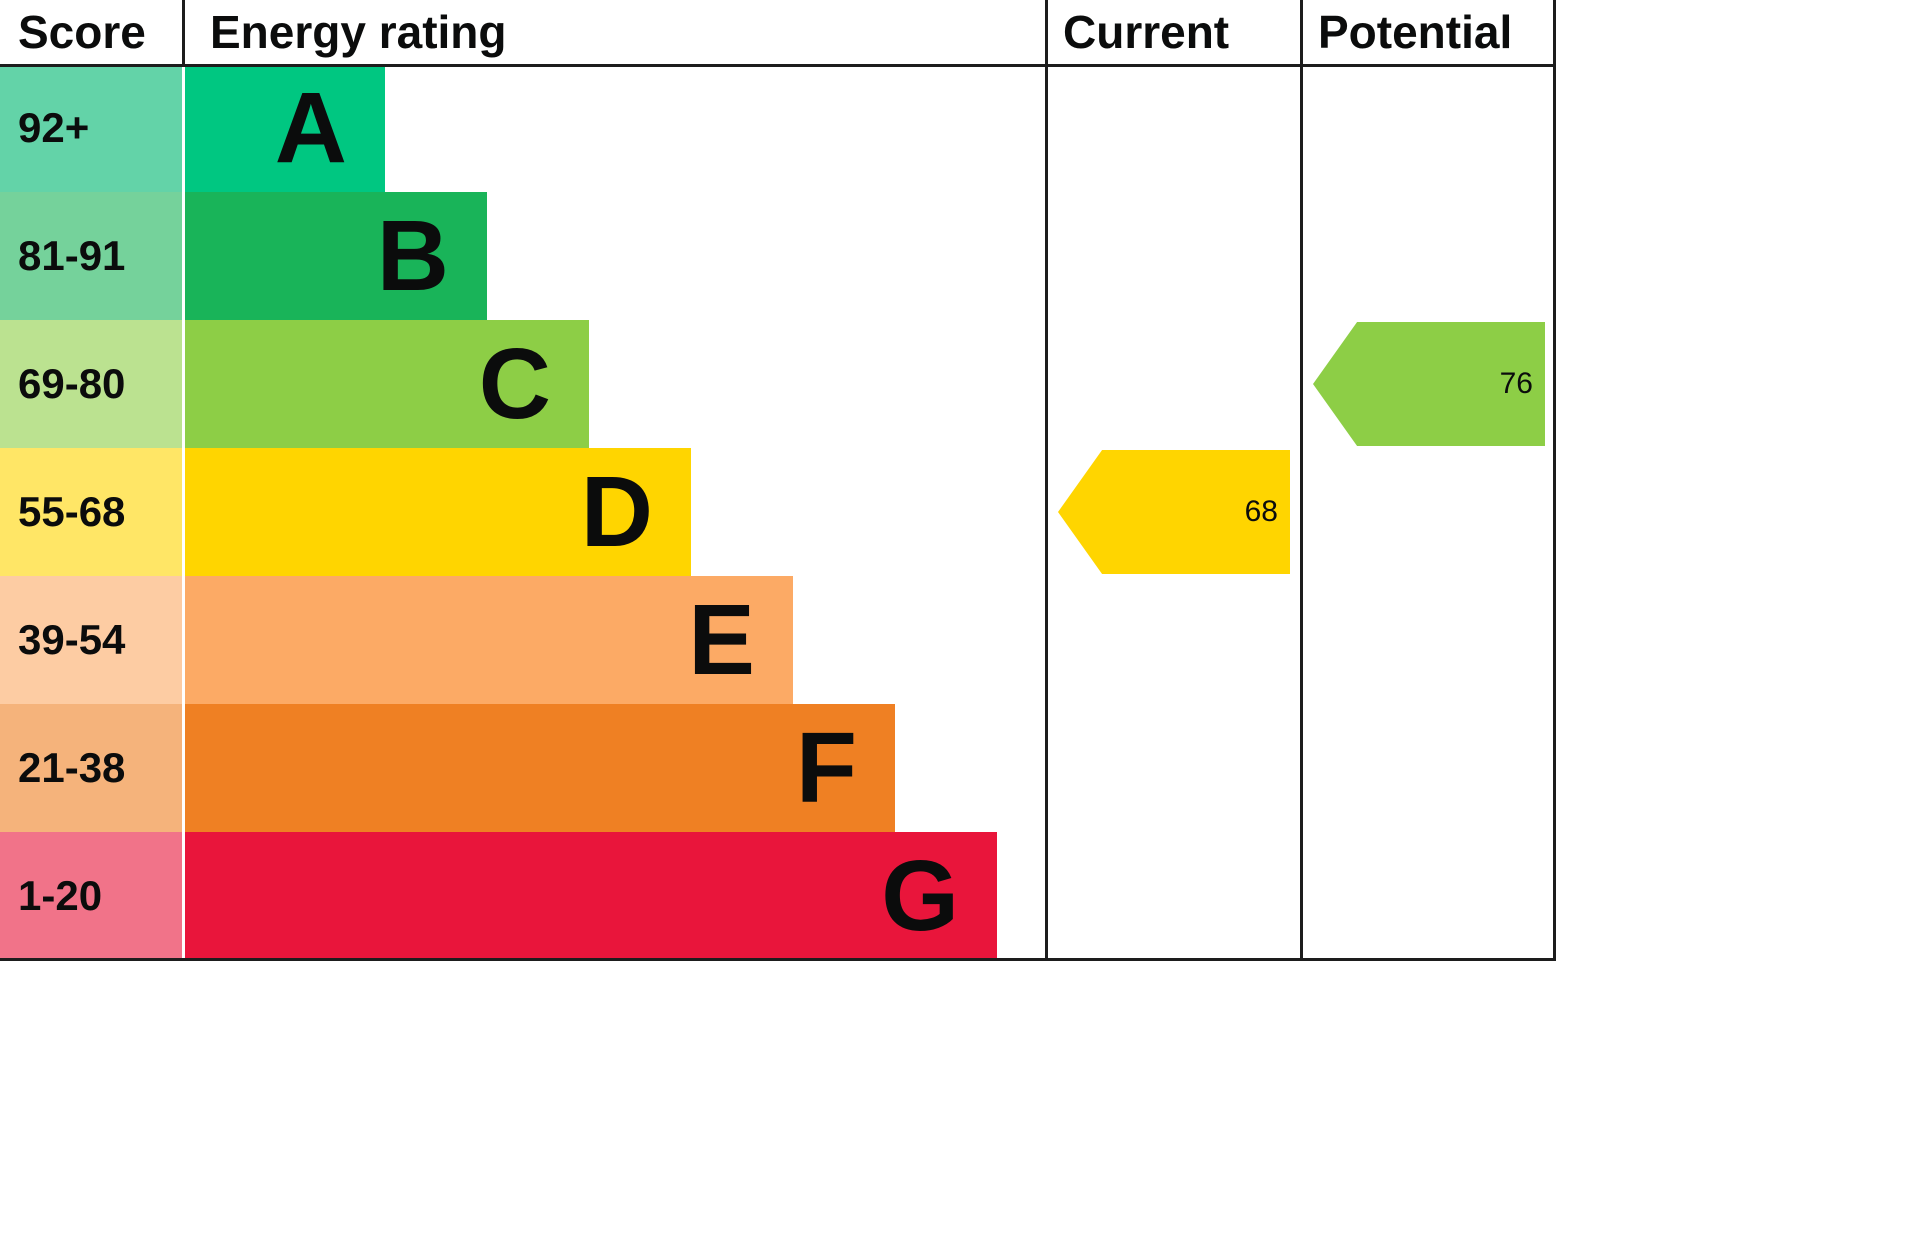 This screenshot has height=1249, width=1920. What do you see at coordinates (514, 384) in the screenshot?
I see `band-letter-c: C` at bounding box center [514, 384].